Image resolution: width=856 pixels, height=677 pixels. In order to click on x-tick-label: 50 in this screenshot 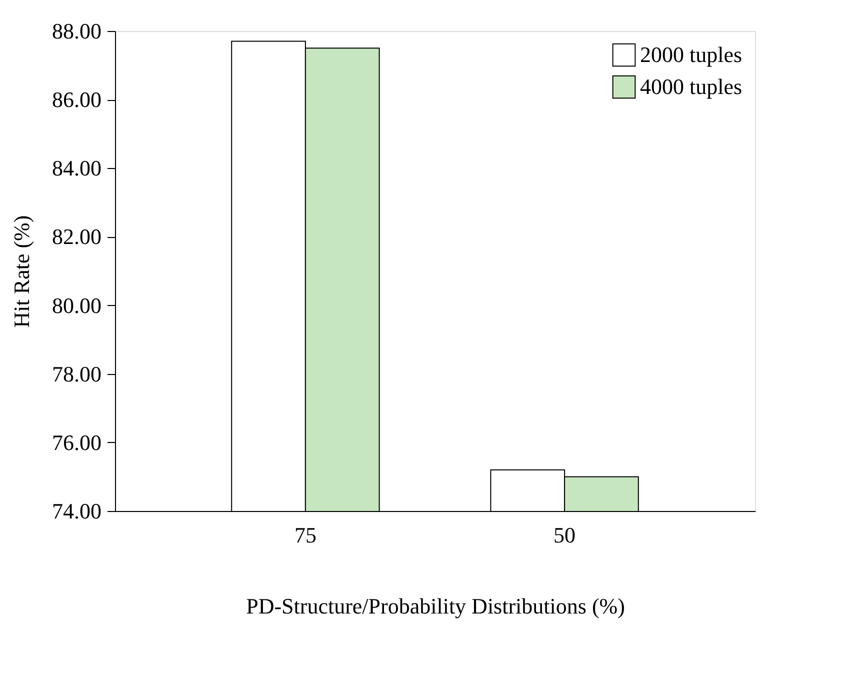, I will do `click(565, 535)`.